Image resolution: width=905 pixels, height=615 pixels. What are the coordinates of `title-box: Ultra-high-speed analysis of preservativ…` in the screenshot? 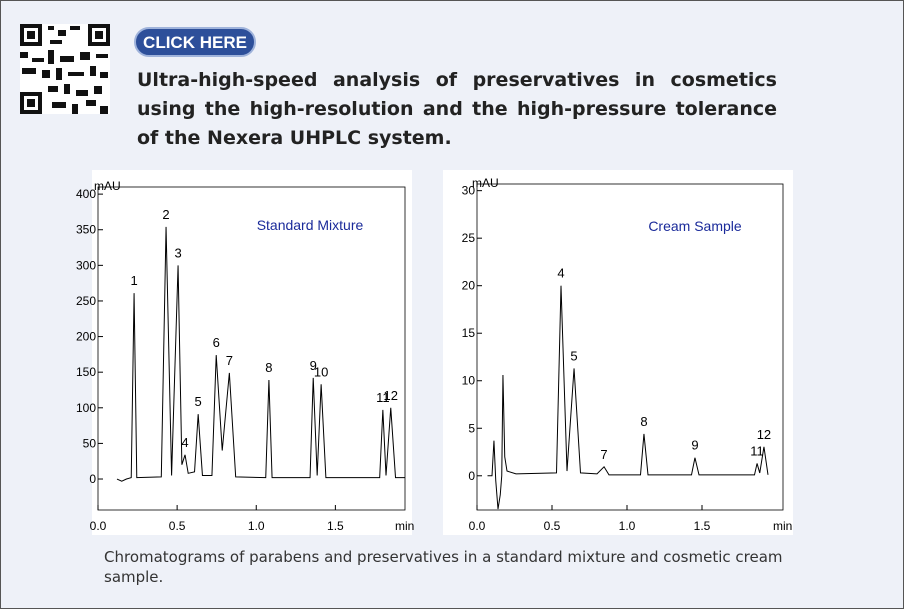 It's located at (457, 109).